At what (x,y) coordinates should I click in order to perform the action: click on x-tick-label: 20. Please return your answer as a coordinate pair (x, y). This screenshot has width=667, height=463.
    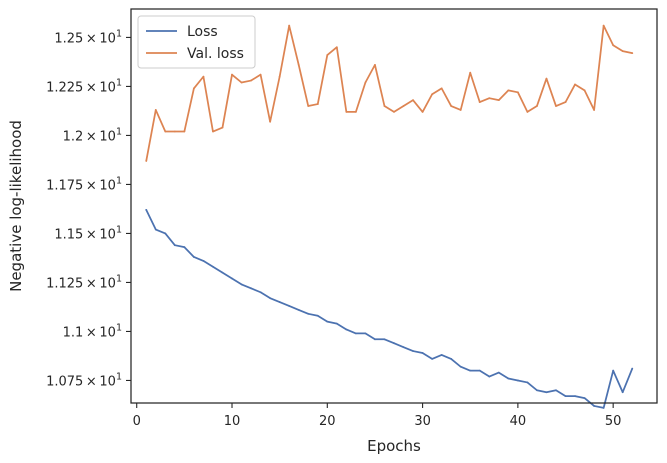
    Looking at the image, I should click on (327, 421).